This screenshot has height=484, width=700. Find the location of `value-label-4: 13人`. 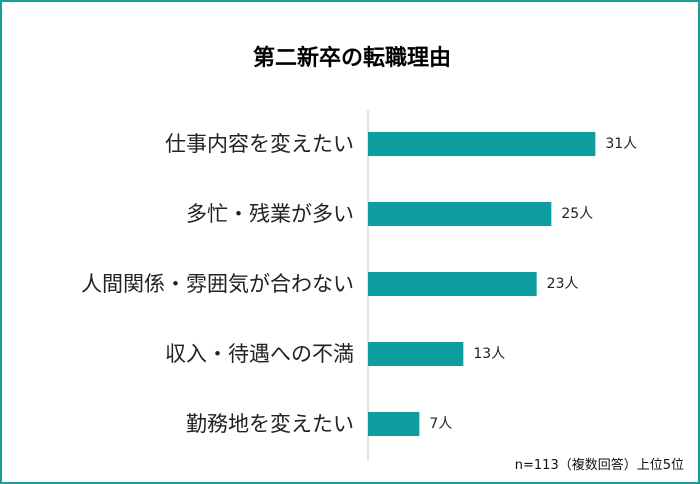

value-label-4: 13人 is located at coordinates (489, 354).